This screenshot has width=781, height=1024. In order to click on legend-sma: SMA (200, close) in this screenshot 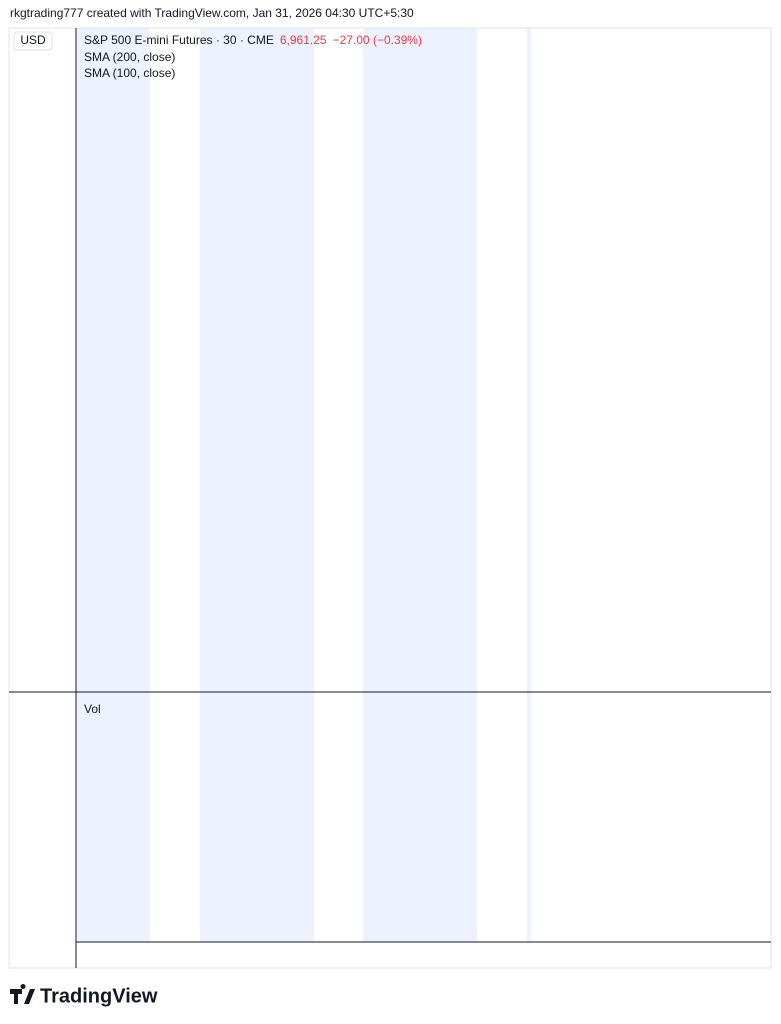, I will do `click(129, 57)`.